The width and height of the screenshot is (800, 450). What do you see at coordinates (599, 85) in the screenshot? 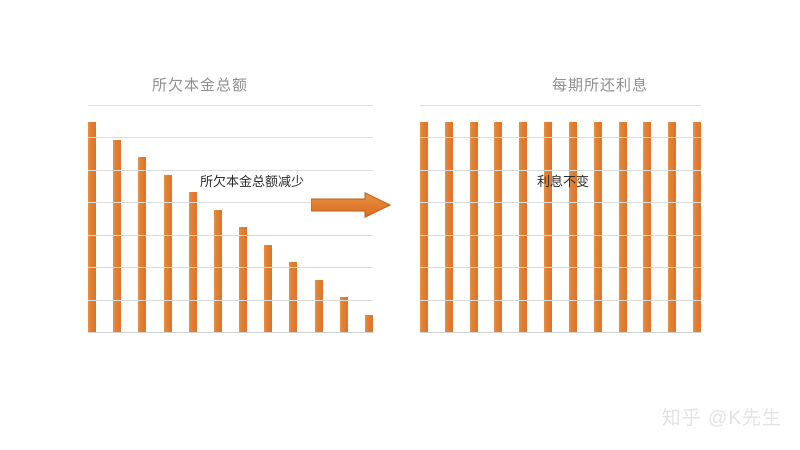
I see `interest-chart-title: 每期所还利息` at bounding box center [599, 85].